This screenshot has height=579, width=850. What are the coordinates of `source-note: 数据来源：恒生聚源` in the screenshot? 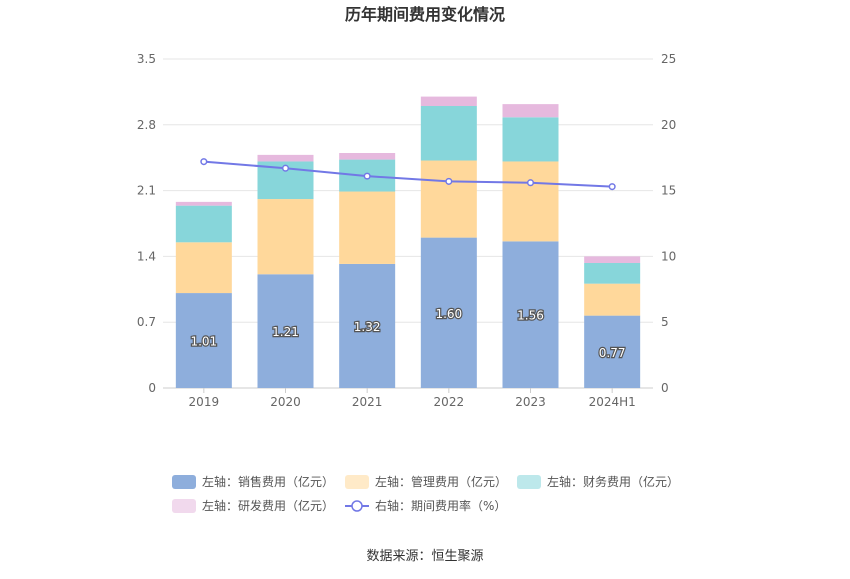 It's located at (424, 556).